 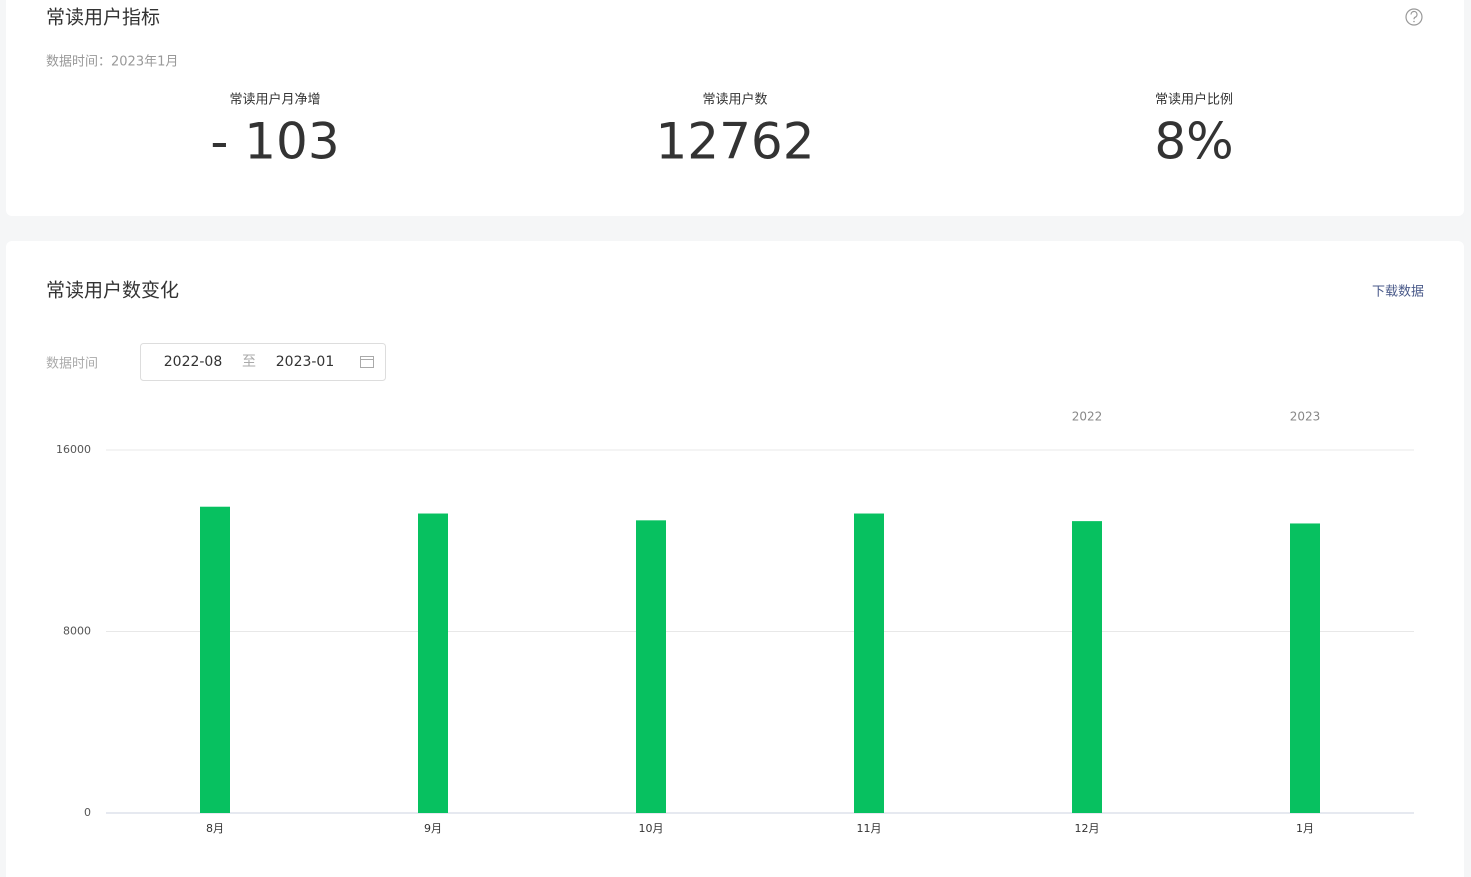 I want to click on metric-label: 常读用户比例, so click(x=1194, y=100).